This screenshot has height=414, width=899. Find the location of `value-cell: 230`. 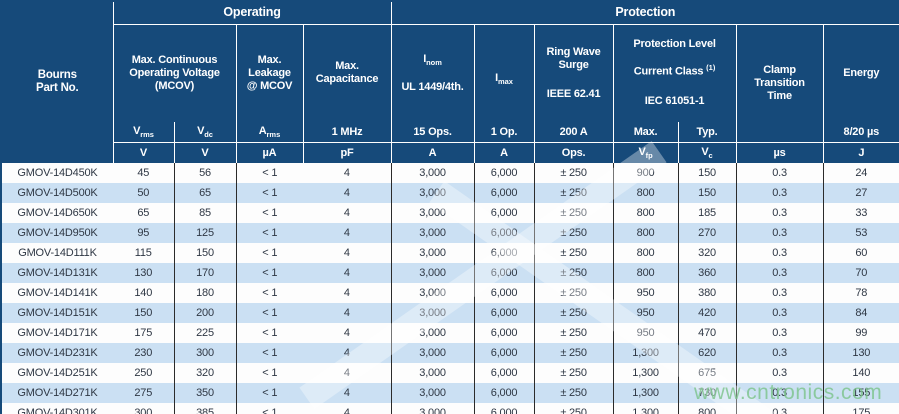

value-cell: 230 is located at coordinates (143, 352).